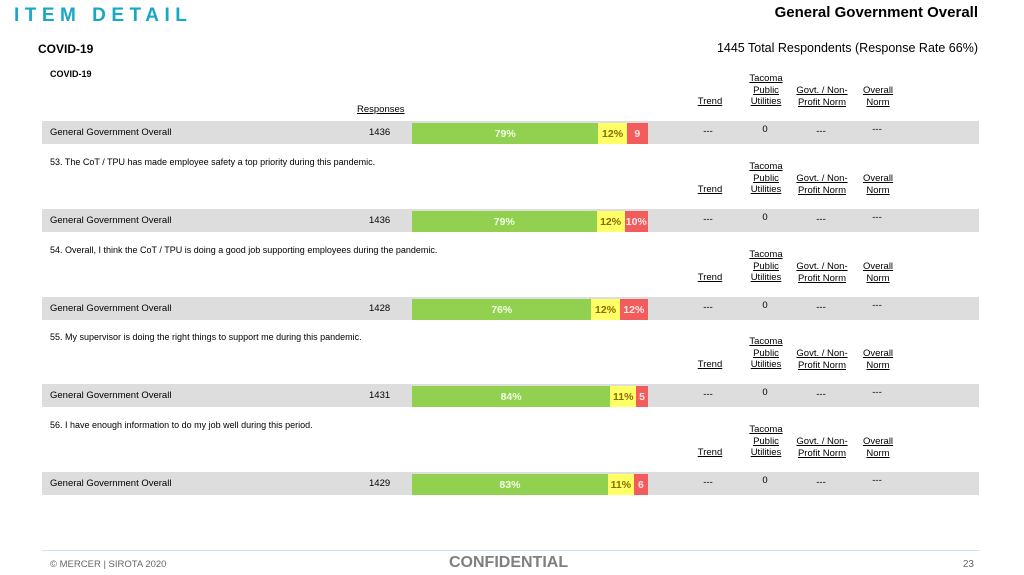 The height and width of the screenshot is (575, 1024). What do you see at coordinates (502, 309) in the screenshot?
I see `favorable-segment: 76%` at bounding box center [502, 309].